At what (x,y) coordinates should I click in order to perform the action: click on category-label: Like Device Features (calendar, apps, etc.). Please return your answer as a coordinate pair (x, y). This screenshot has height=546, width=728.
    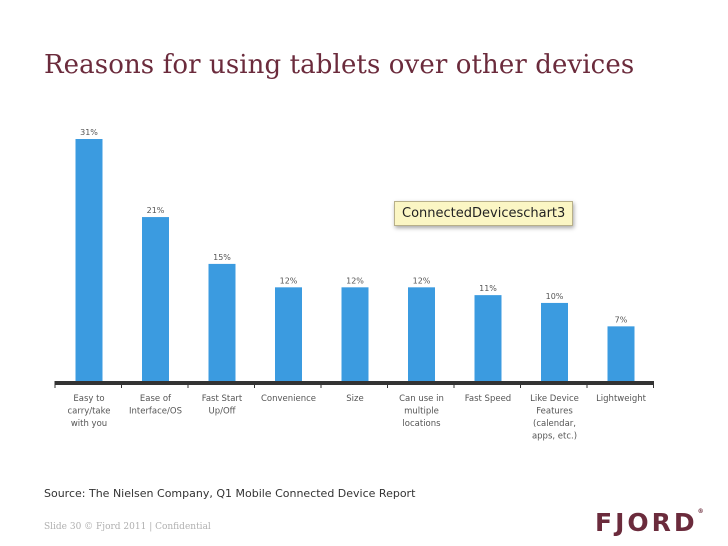
    Looking at the image, I should click on (554, 418).